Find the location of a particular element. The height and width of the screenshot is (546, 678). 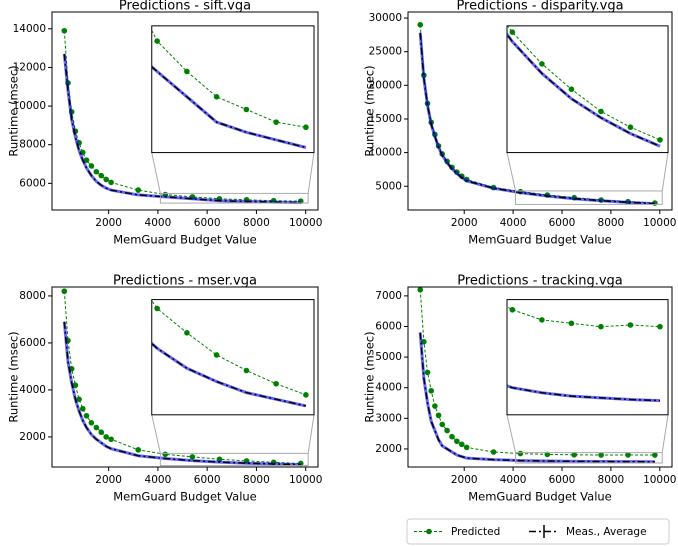

y-tick-label: 10000 is located at coordinates (29, 106).